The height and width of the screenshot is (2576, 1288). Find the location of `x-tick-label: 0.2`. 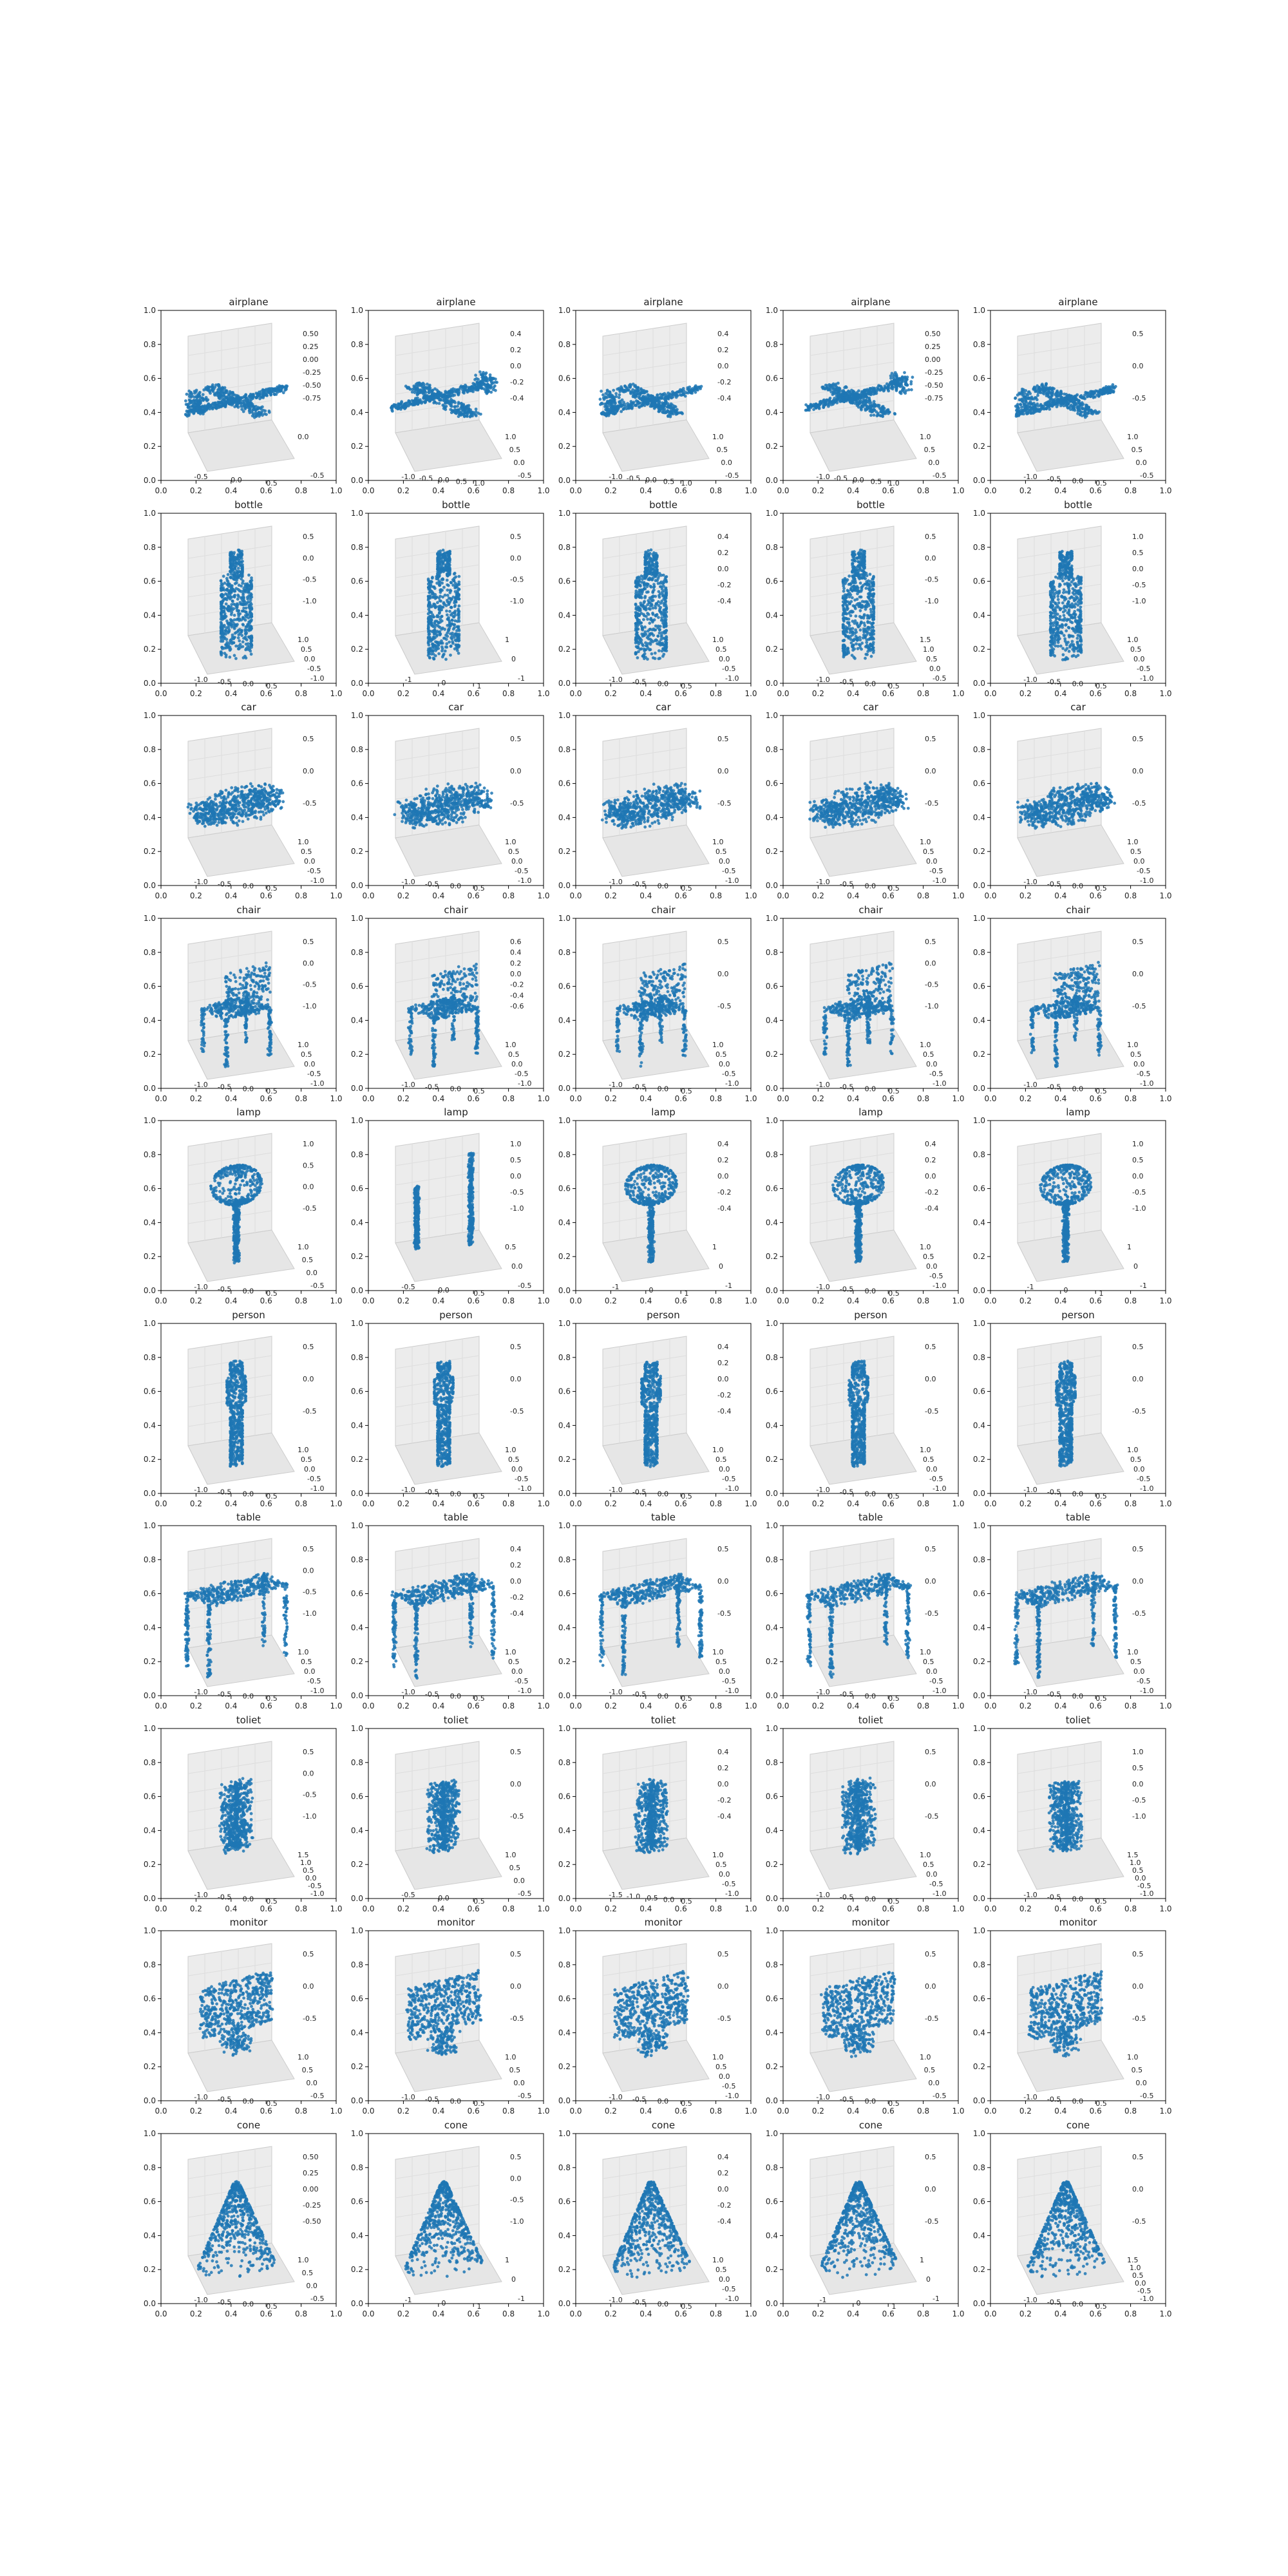

x-tick-label: 0.2 is located at coordinates (403, 693).